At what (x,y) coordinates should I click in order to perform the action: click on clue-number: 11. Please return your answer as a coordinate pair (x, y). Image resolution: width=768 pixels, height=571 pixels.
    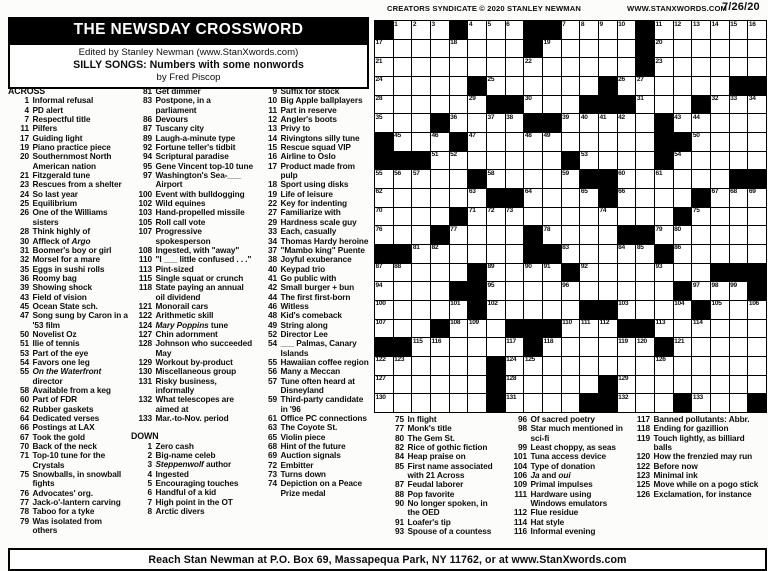
    Looking at the image, I should click on (272, 109).